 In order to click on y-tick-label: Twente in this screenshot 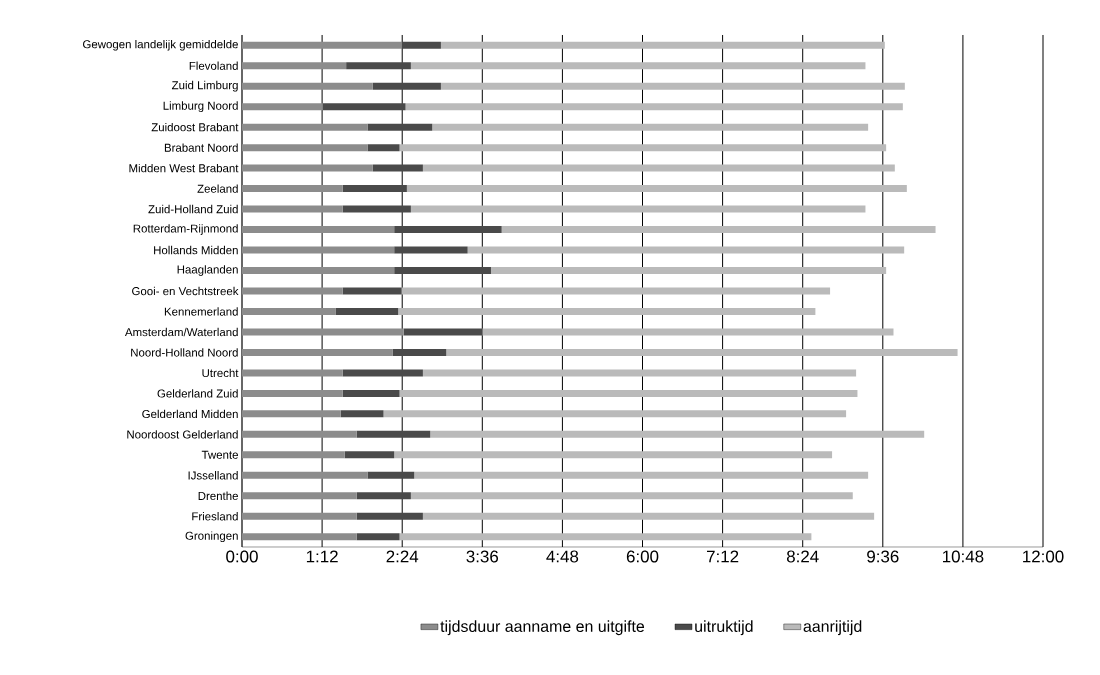, I will do `click(219, 454)`.